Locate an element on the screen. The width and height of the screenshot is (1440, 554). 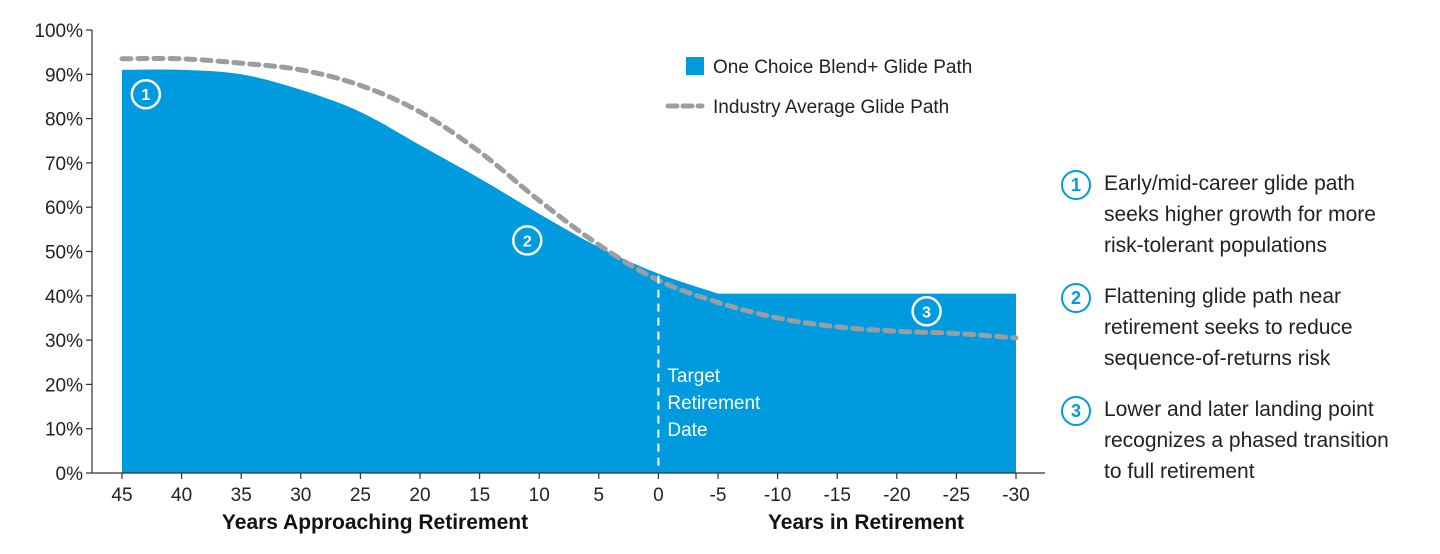
y-tick-label: 60% is located at coordinates (64, 208).